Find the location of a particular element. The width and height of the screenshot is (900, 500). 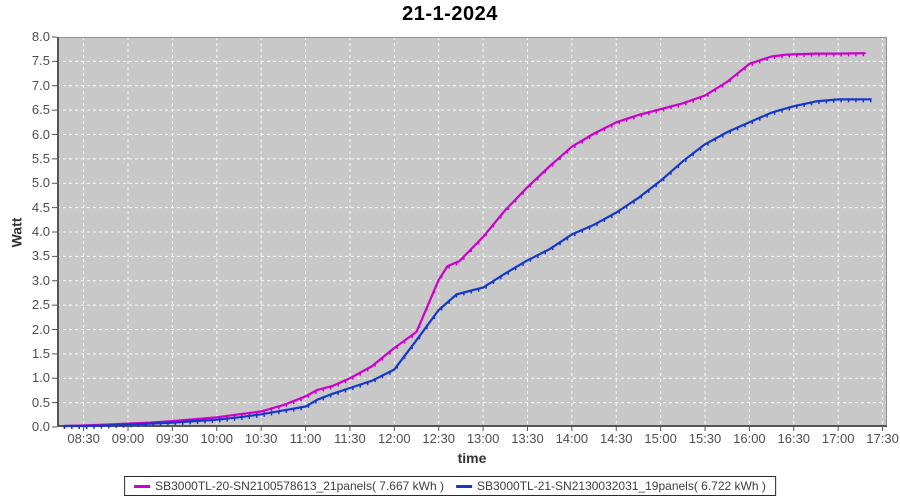

y-tick-label: 8.0 is located at coordinates (40, 36).